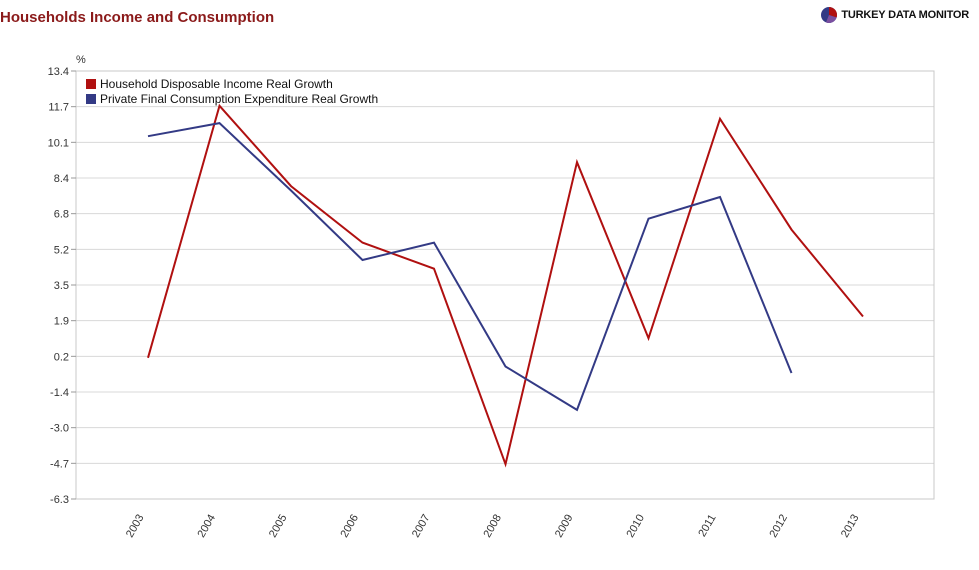 This screenshot has height=570, width=979. I want to click on x-tick-label: 2005, so click(278, 526).